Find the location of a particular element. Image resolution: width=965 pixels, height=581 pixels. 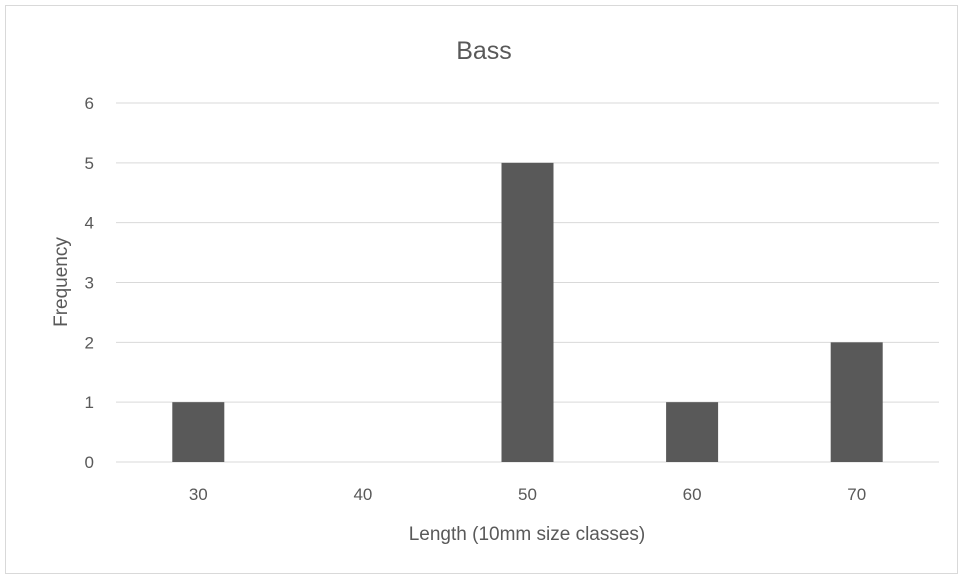

y-axis-ticks: 0 1 2 3 4 5 6 is located at coordinates (89, 283).